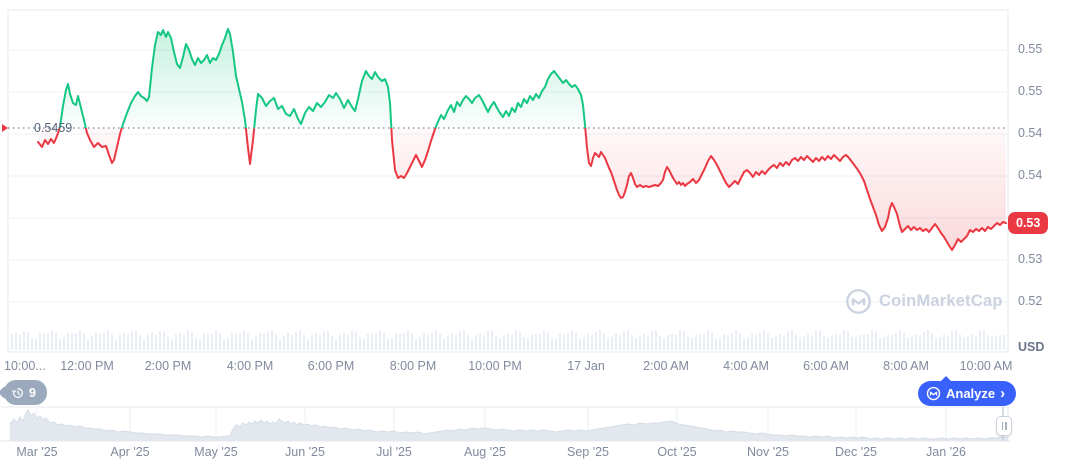 This screenshot has height=470, width=1072. I want to click on x-axis-tick-label: 6:00 AM, so click(826, 366).